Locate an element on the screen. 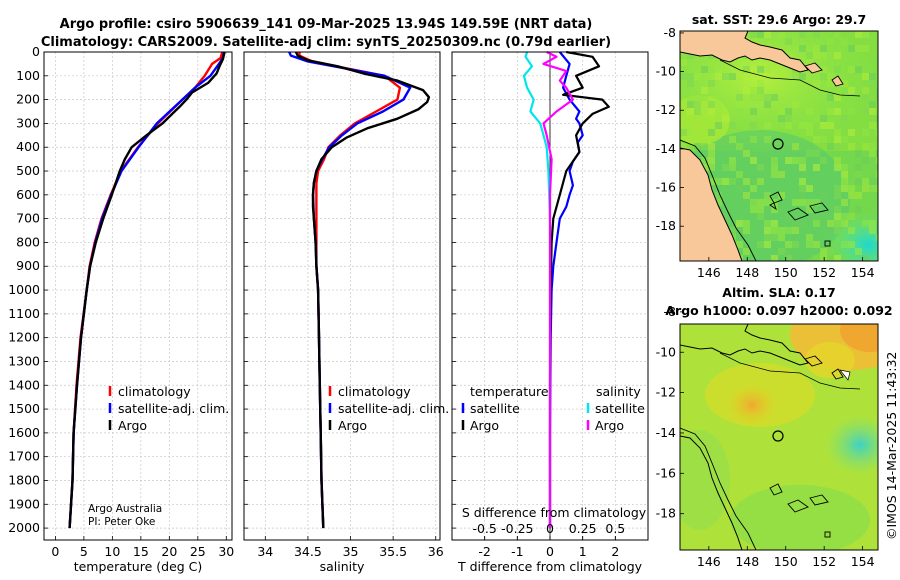 The image size is (900, 580). map-x-tick-label: 152 is located at coordinates (824, 561).